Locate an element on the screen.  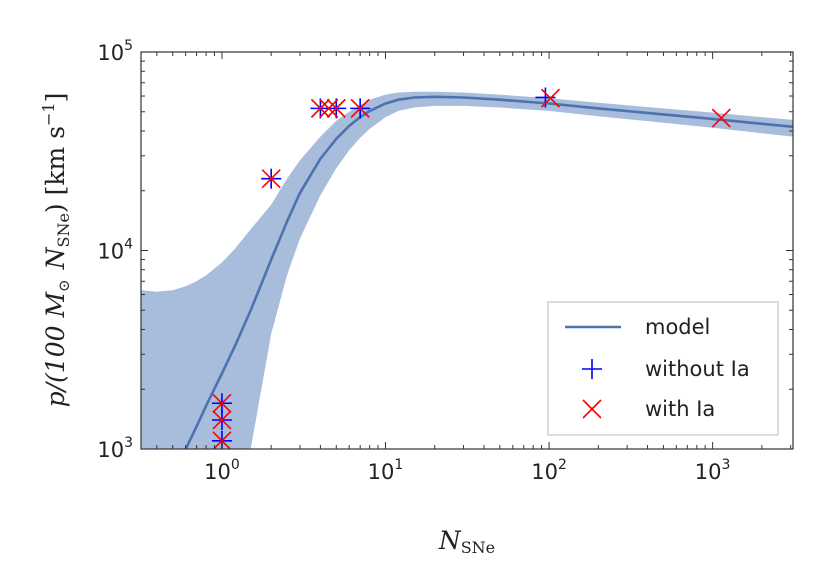
x-tick-label: 100 is located at coordinates (222, 470).